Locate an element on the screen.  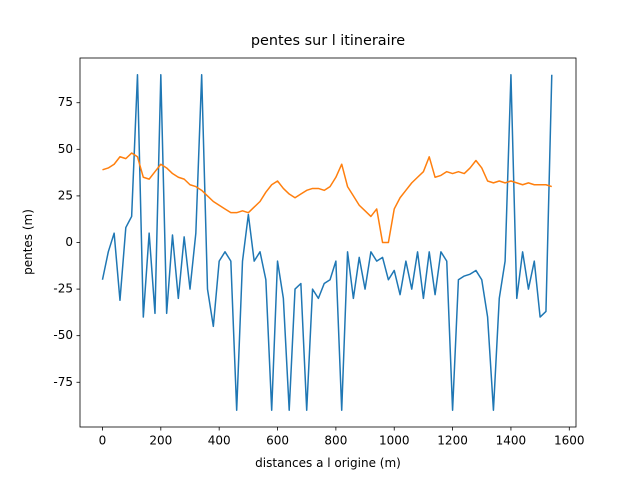
y-tick-label: 50 is located at coordinates (65, 149).